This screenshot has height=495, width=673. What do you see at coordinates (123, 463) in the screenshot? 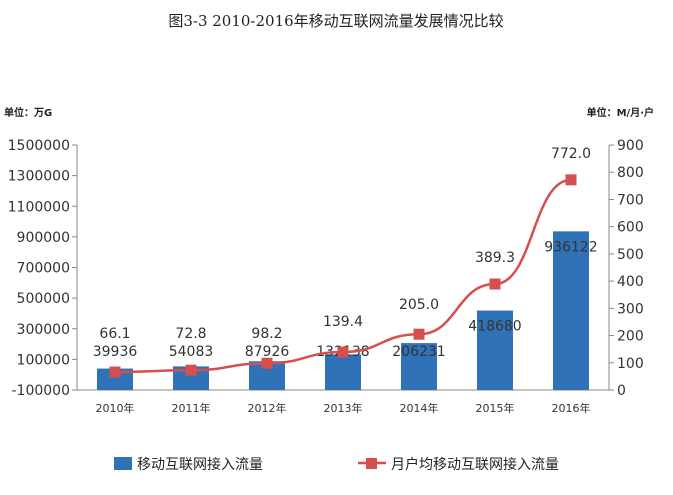
I see `legend-bar-swatch` at bounding box center [123, 463].